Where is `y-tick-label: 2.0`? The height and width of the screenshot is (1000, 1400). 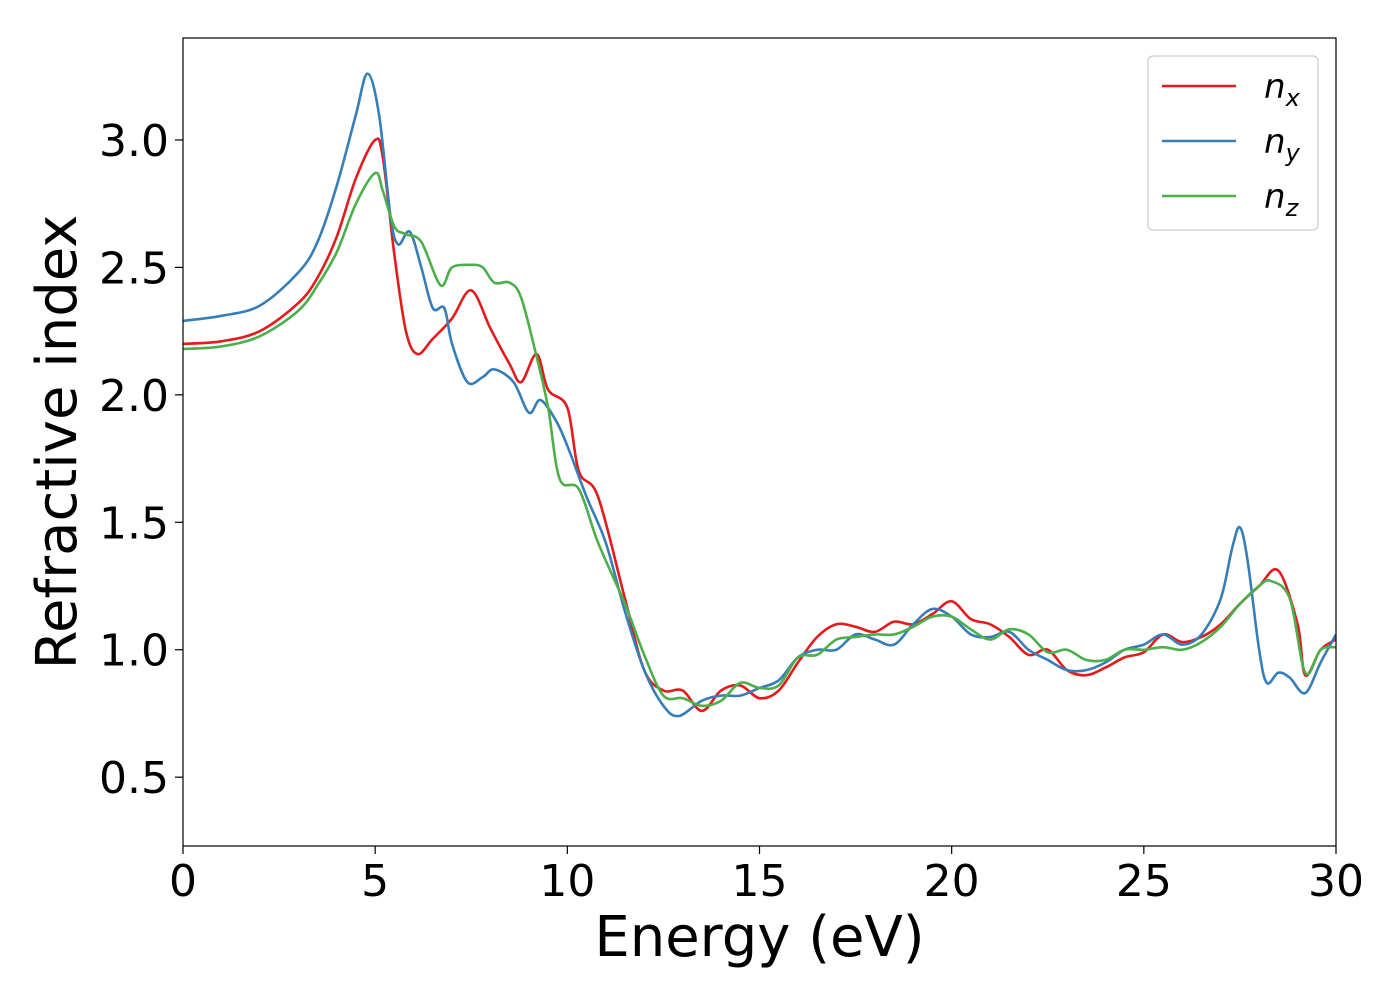
y-tick-label: 2.0 is located at coordinates (134, 396).